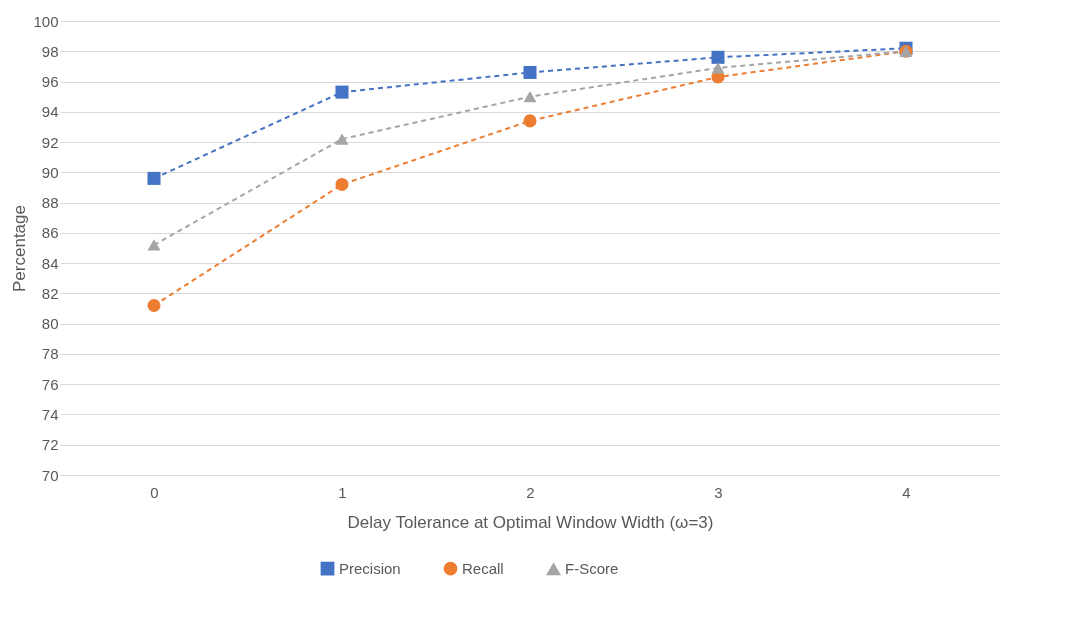 This screenshot has width=1070, height=624. What do you see at coordinates (20, 248) in the screenshot?
I see `y-axis-title: Percentage` at bounding box center [20, 248].